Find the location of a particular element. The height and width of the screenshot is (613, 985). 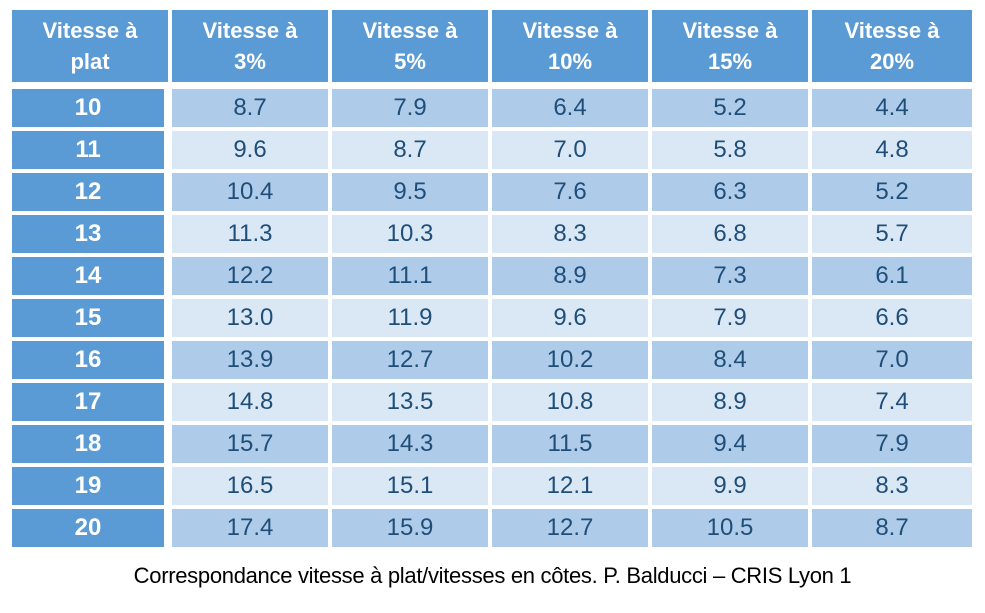

value-cell: 11.5 is located at coordinates (572, 446).